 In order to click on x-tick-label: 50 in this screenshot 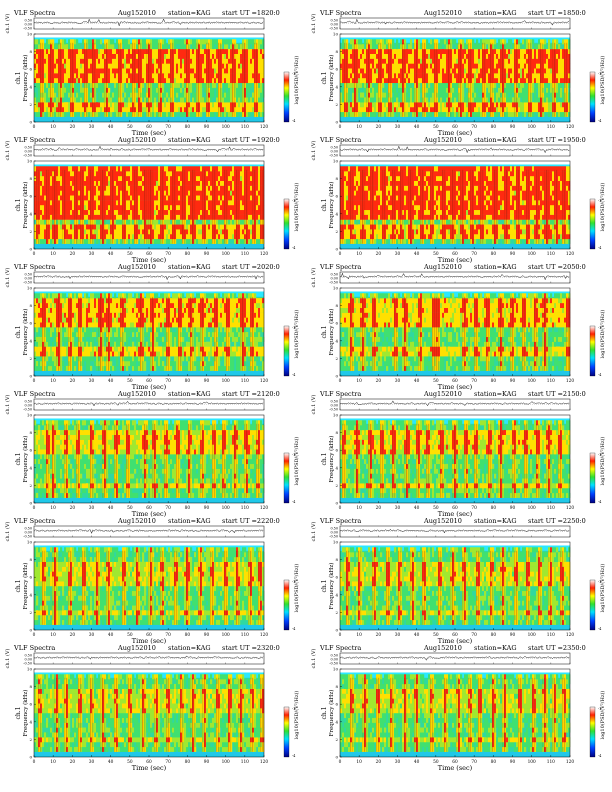, I will do `click(130, 127)`.